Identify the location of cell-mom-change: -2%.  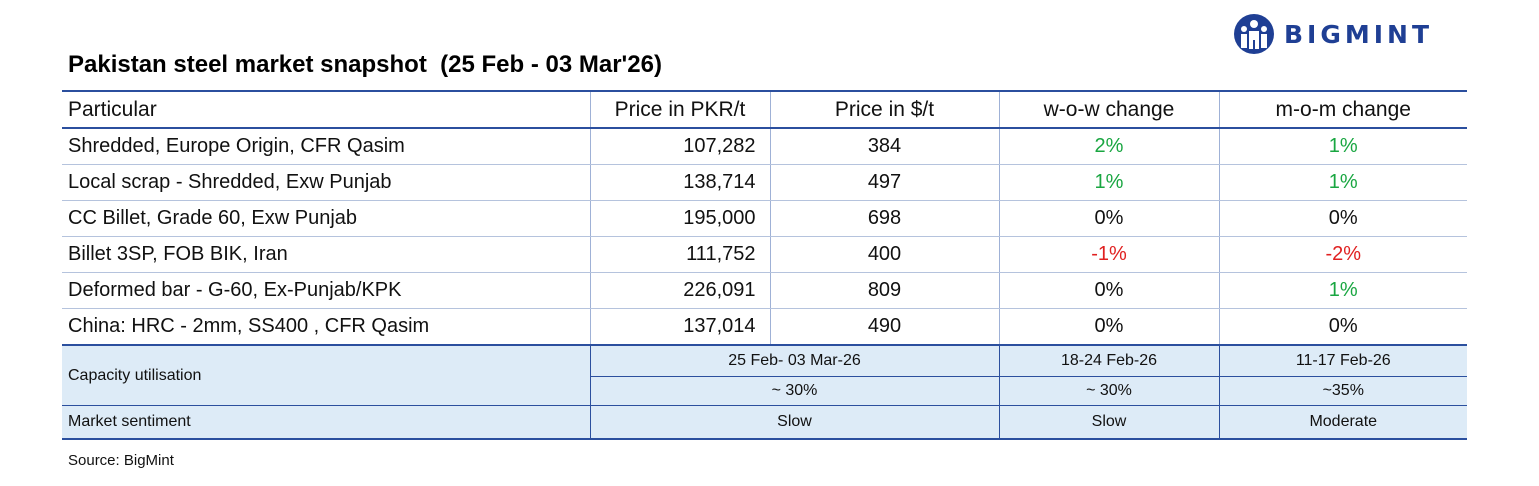
(1342, 254).